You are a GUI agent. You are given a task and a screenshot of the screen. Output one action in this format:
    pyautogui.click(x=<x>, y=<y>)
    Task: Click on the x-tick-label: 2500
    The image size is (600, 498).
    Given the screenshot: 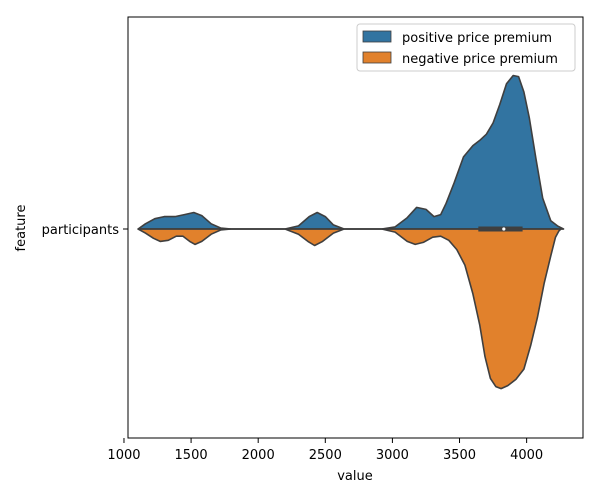 What is the action you would take?
    pyautogui.click(x=325, y=455)
    